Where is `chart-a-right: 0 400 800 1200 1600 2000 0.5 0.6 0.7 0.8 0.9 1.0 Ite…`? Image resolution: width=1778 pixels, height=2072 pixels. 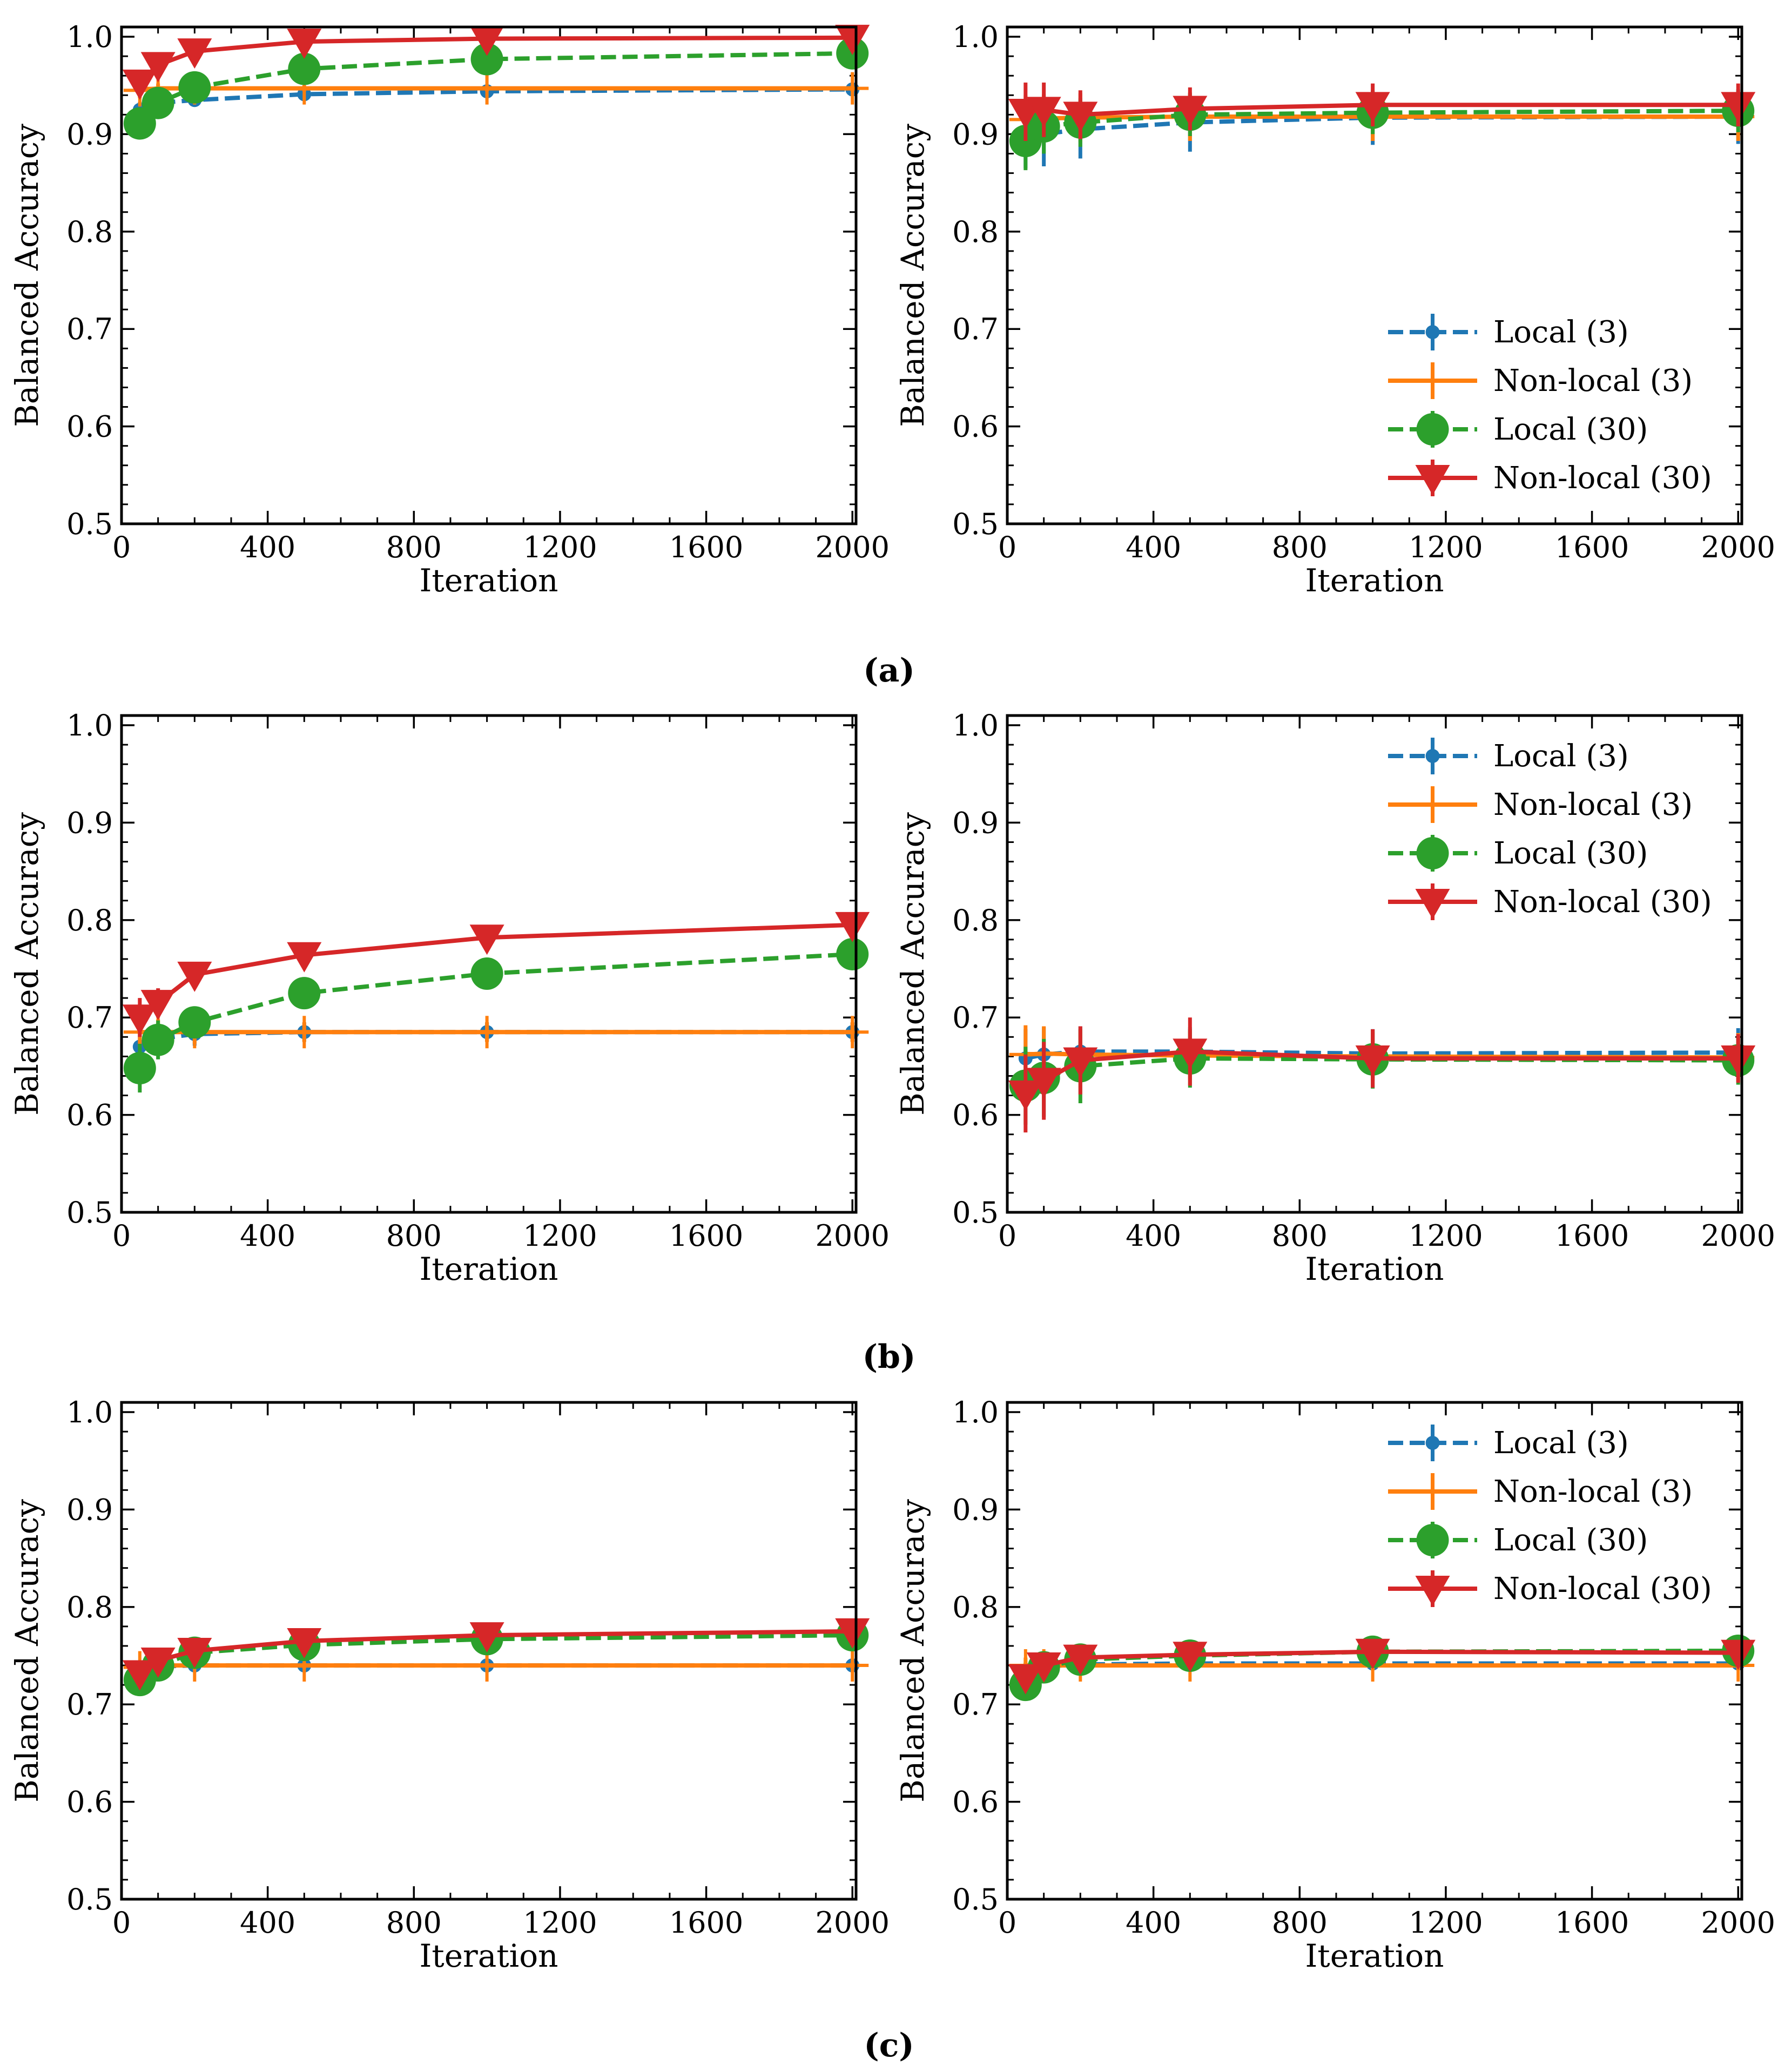 chart-a-right: 0 400 800 1200 1600 2000 0.5 0.6 0.7 0.8 0.9 1.0 Ite… is located at coordinates (1334, 309).